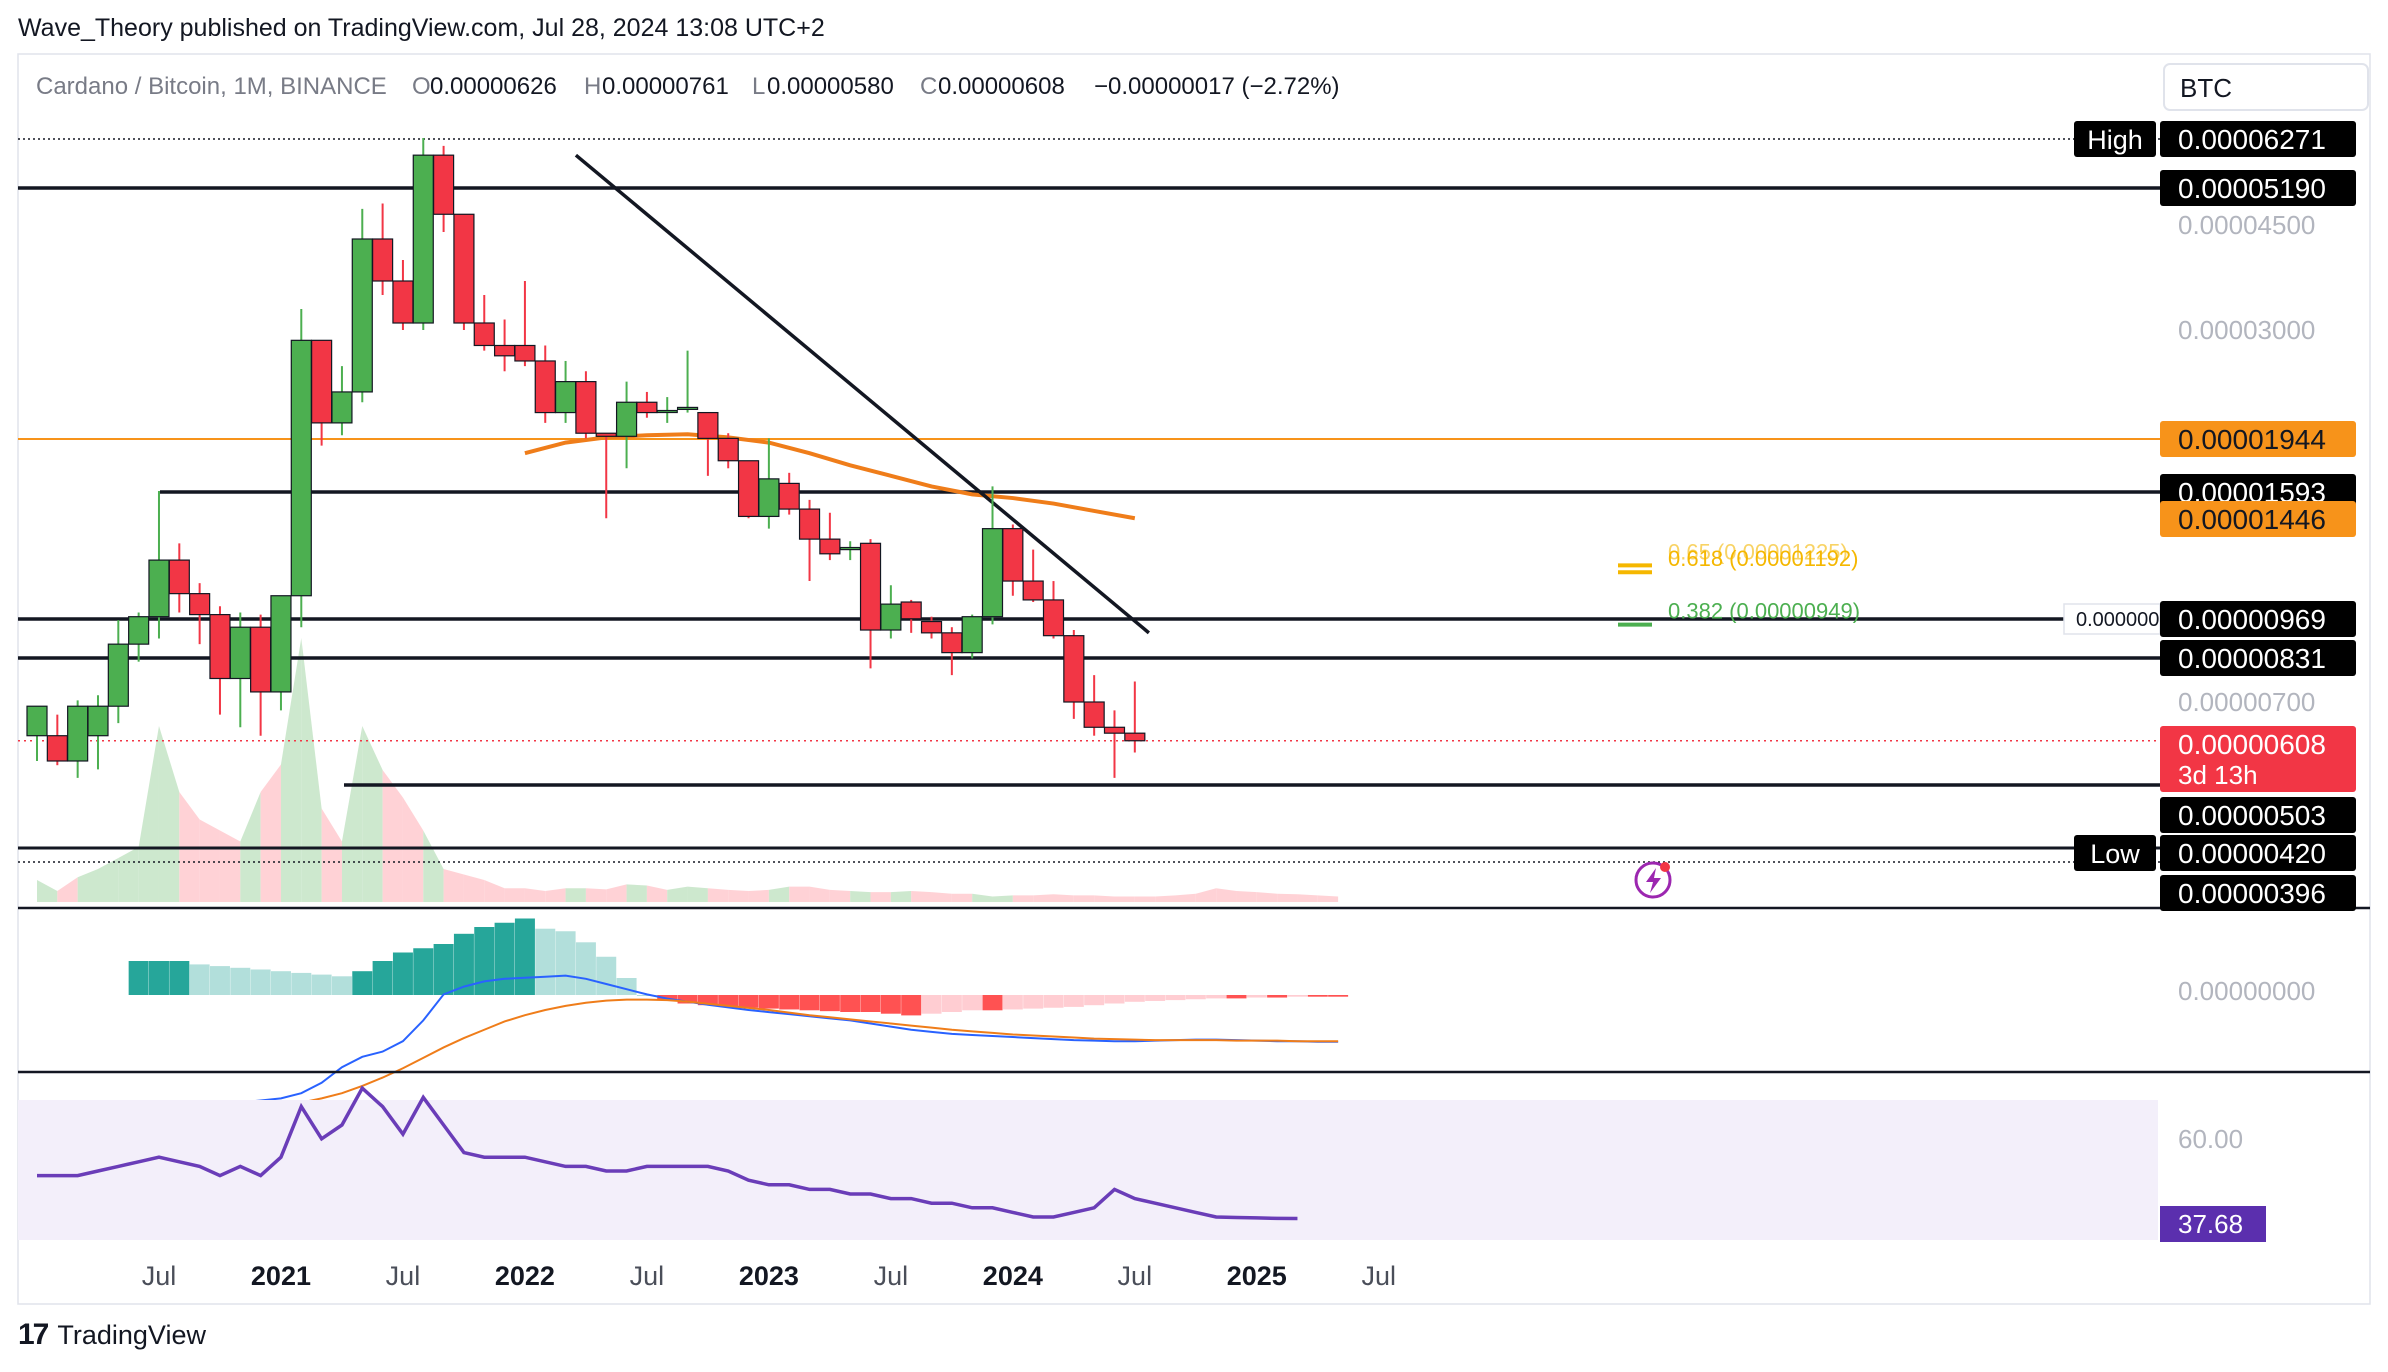 The width and height of the screenshot is (2388, 1372). I want to click on trendline, so click(862, 394).